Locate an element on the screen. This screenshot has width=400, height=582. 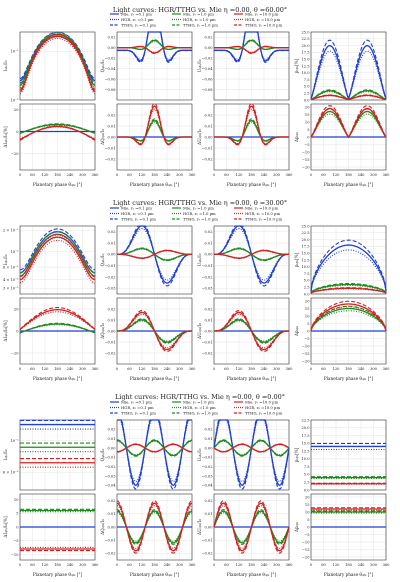
y-tick-label: 10.0 is located at coordinates (305, 459).